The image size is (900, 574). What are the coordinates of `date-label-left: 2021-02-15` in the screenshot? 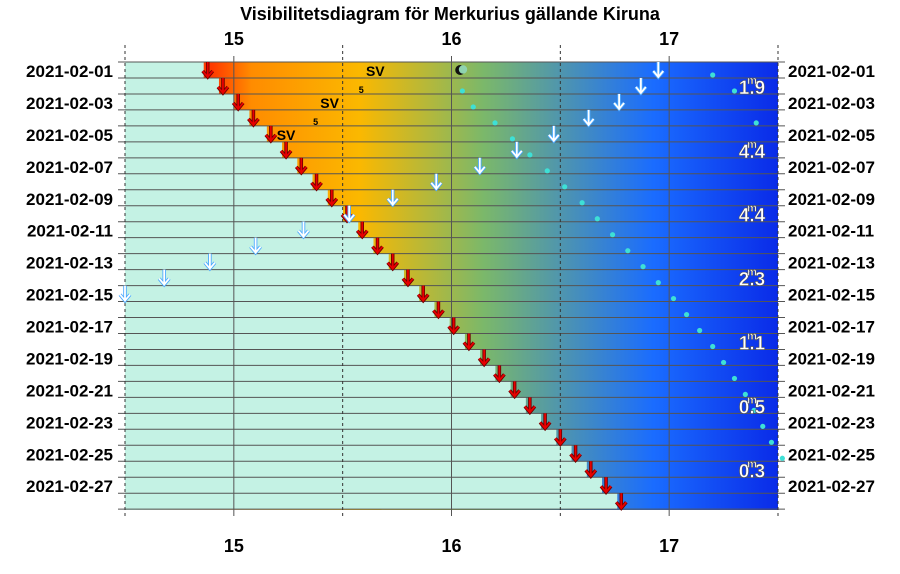 It's located at (69, 295).